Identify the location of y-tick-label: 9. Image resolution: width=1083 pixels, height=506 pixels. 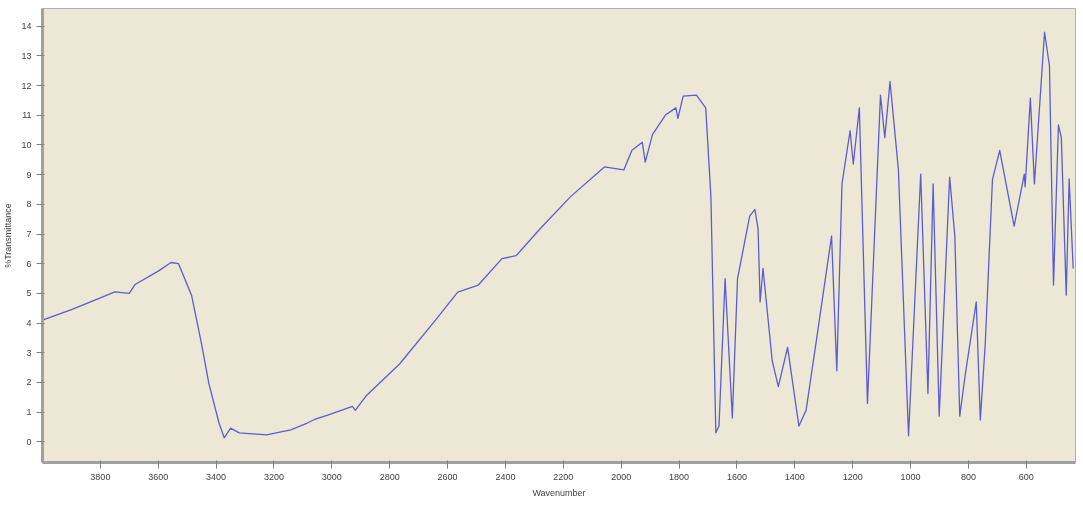
(29, 174).